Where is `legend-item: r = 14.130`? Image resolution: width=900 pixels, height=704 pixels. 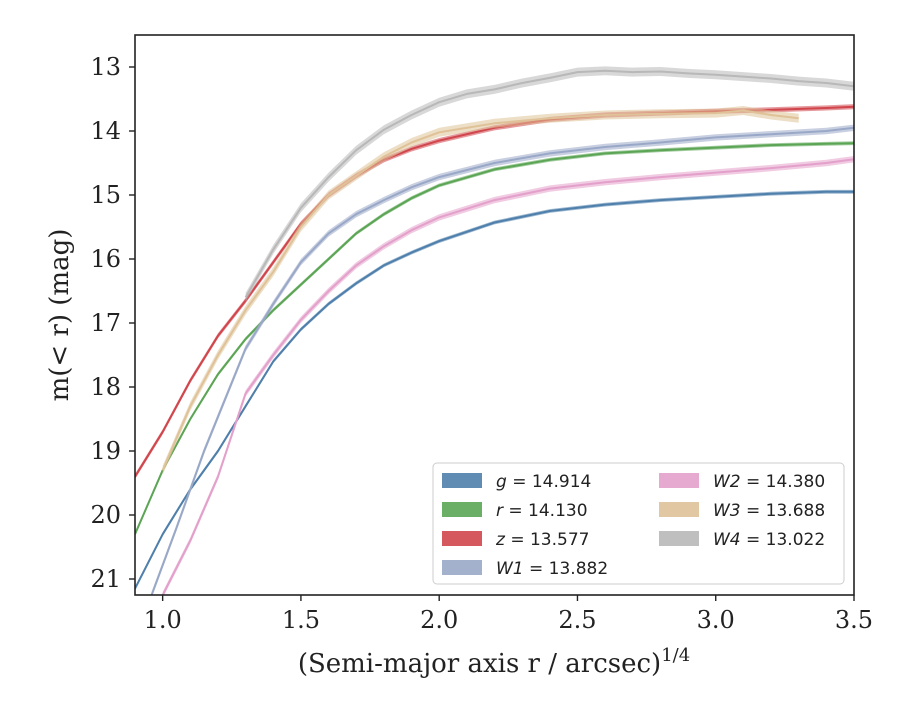
legend-item: r = 14.130 is located at coordinates (515, 511).